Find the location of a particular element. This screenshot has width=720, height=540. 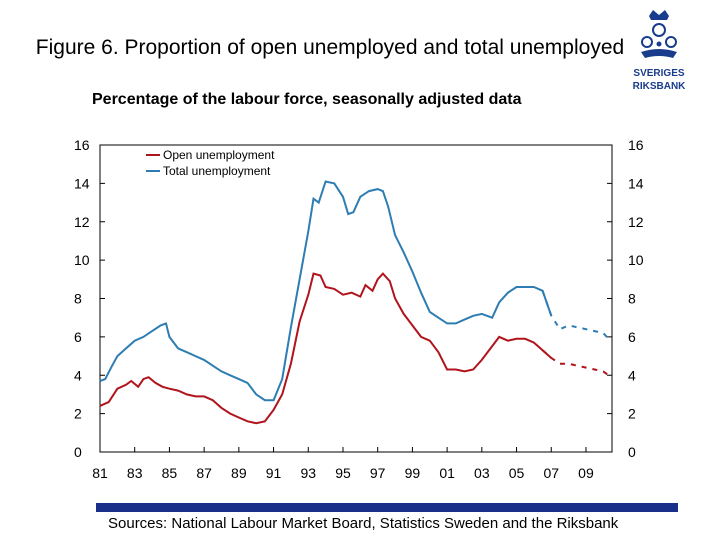

x-tick-label: 09 is located at coordinates (586, 473).